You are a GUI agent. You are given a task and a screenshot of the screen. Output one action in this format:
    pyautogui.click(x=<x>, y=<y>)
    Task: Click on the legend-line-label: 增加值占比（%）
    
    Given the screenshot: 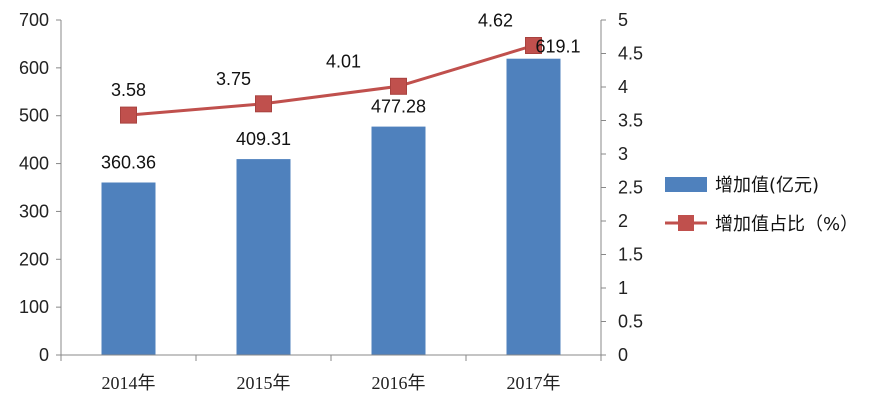 What is the action you would take?
    pyautogui.click(x=786, y=224)
    